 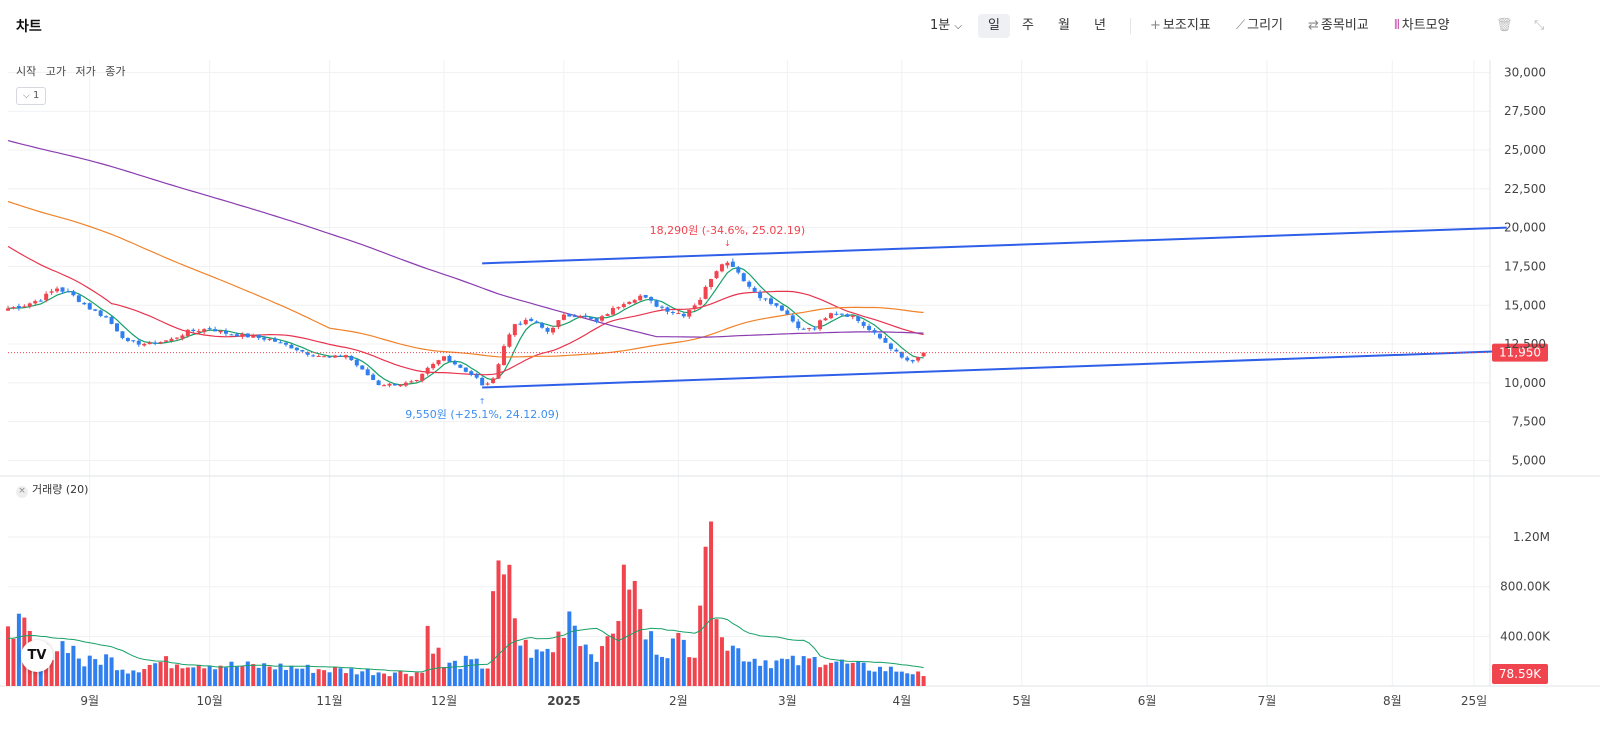 I want to click on legend-high: 고가, so click(x=55, y=71).